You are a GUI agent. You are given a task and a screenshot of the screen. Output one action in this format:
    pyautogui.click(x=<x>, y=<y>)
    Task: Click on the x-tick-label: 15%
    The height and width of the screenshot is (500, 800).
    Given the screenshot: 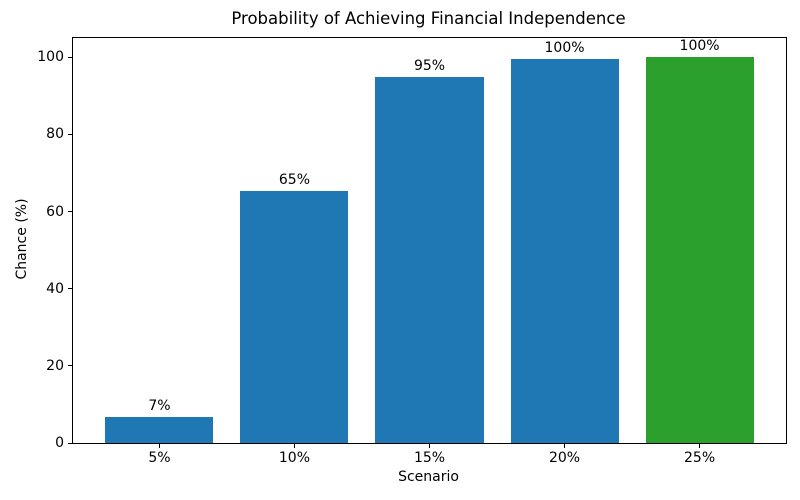 What is the action you would take?
    pyautogui.click(x=429, y=458)
    